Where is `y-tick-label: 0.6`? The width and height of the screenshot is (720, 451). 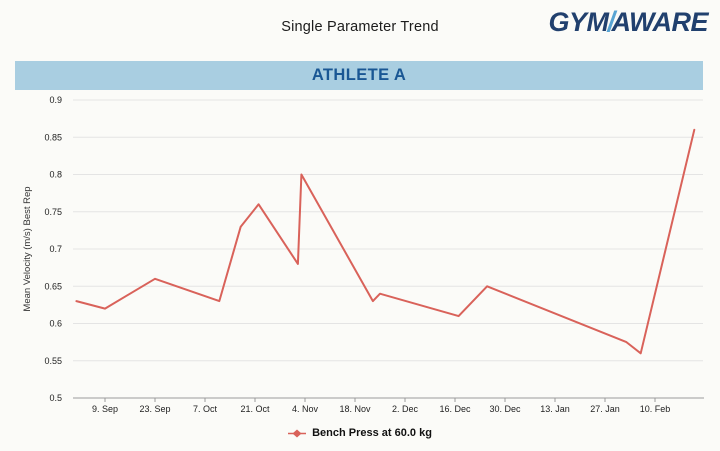 y-tick-label: 0.6 is located at coordinates (55, 324).